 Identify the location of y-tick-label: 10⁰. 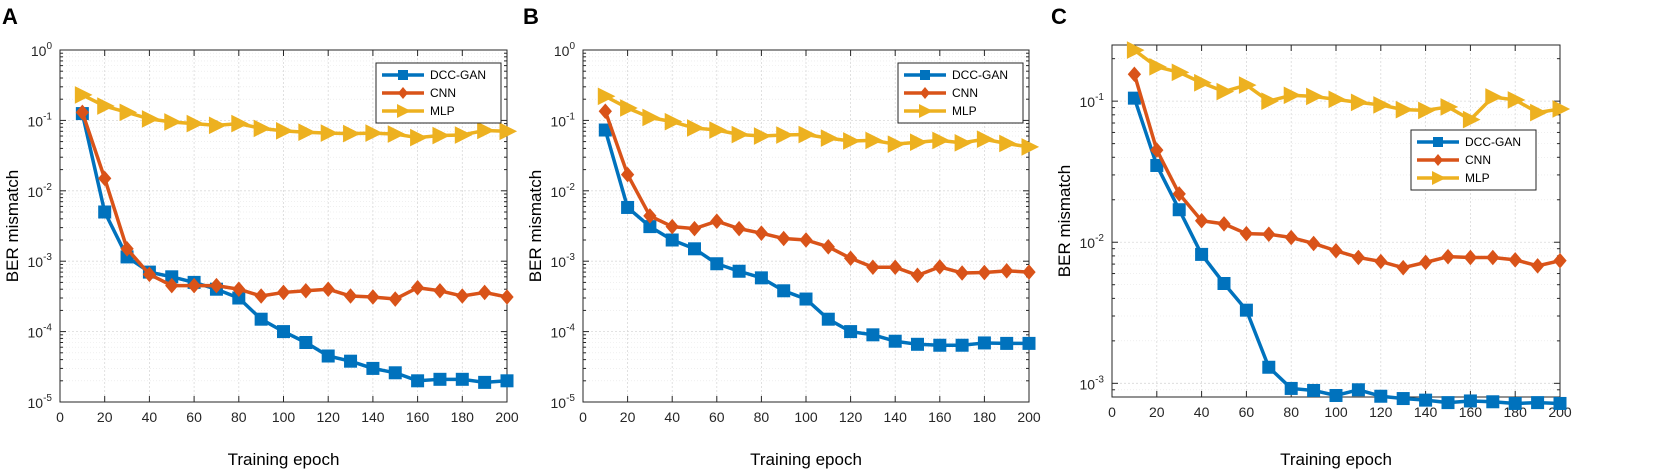
(565, 50).